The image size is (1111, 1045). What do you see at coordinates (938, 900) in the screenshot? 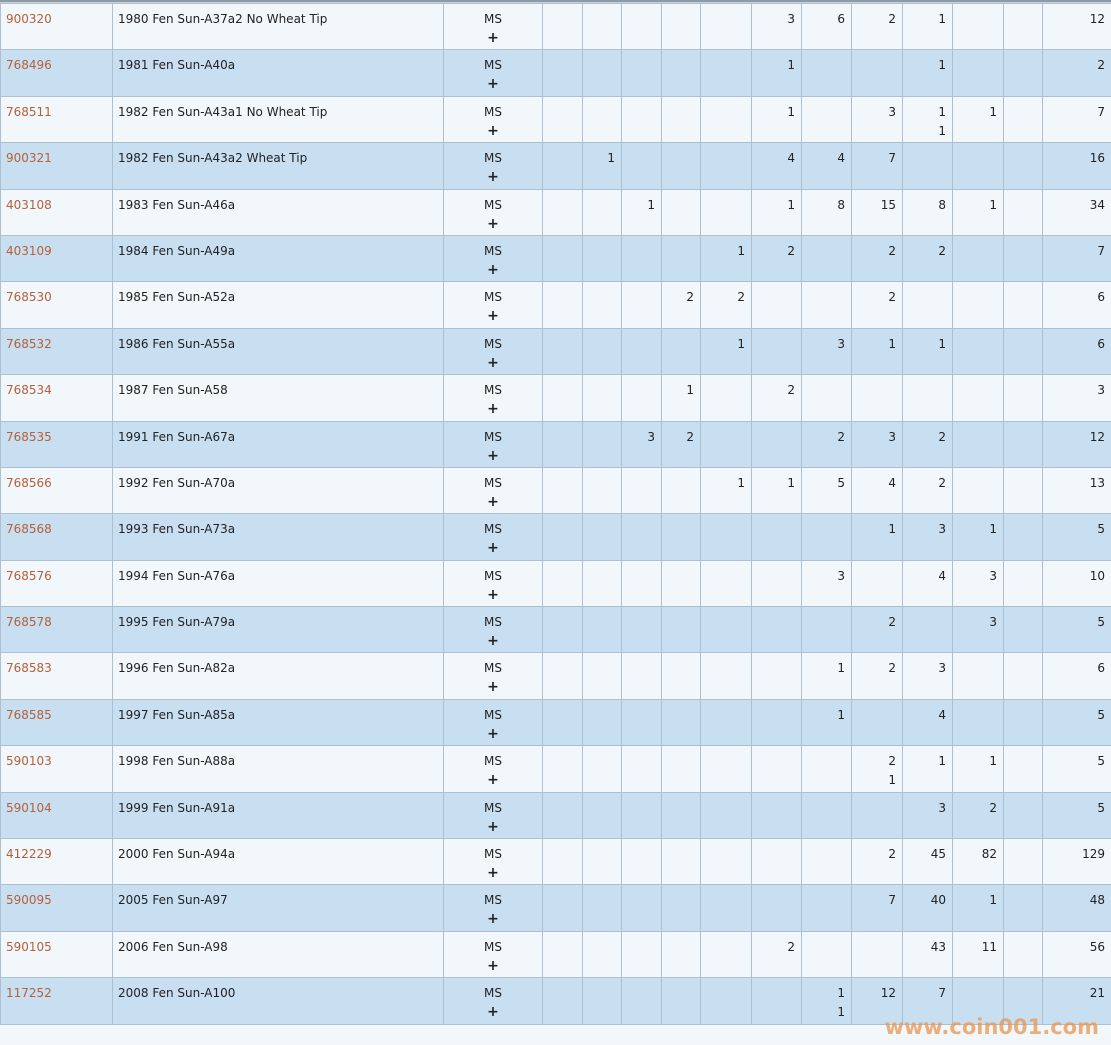
I see `grade-count: 40` at bounding box center [938, 900].